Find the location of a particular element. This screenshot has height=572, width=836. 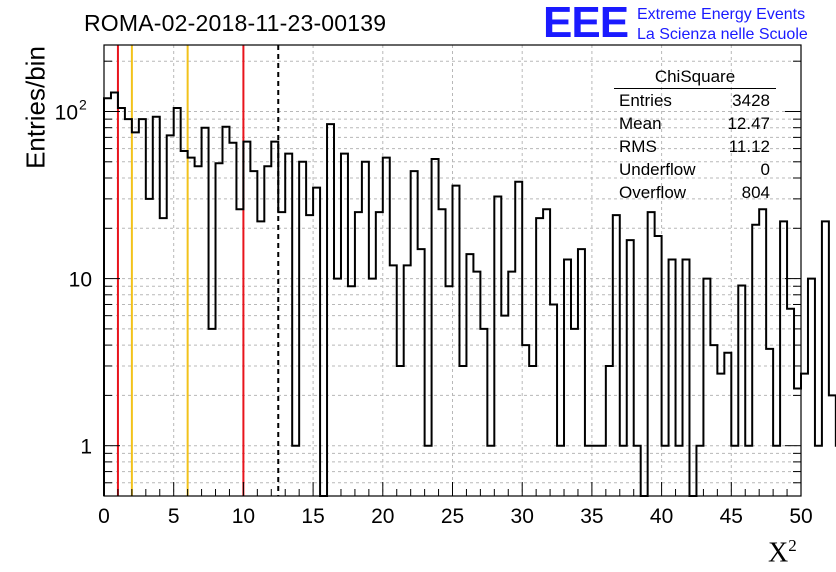

eee-logo: EEE is located at coordinates (586, 23).